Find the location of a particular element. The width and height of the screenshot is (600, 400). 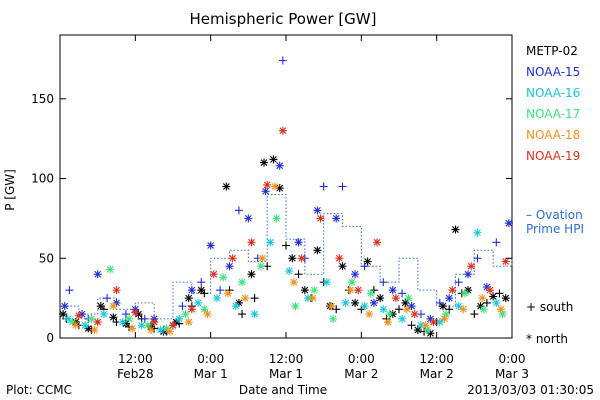

y-tick-label: 100 is located at coordinates (42, 179).